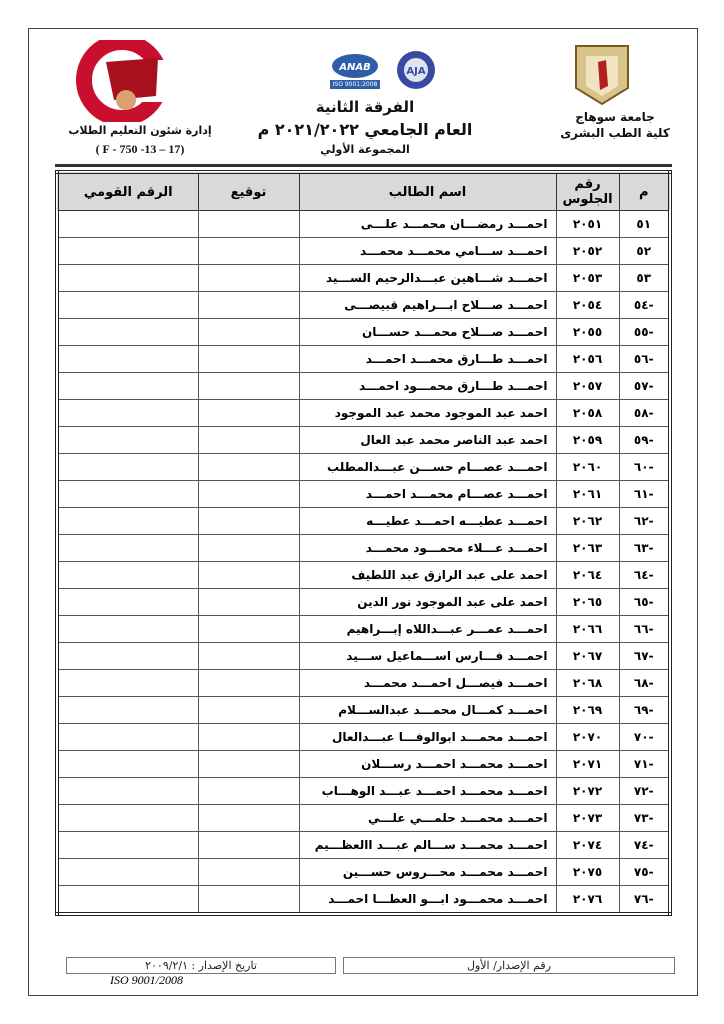 Image resolution: width=724 pixels, height=1024 pixels. What do you see at coordinates (587, 191) in the screenshot?
I see `col-header-seat: رقم الجلوس` at bounding box center [587, 191].